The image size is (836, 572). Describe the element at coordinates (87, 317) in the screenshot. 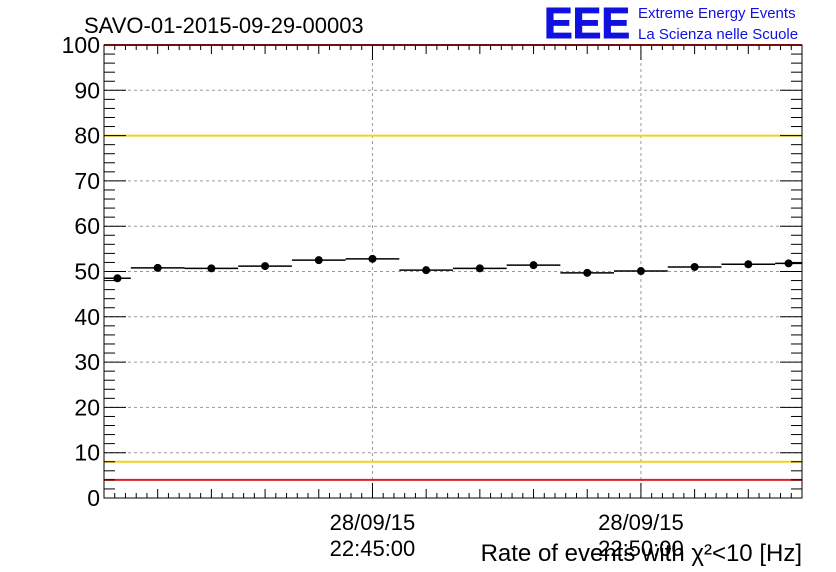

I see `y-tick-label: 40` at that location.